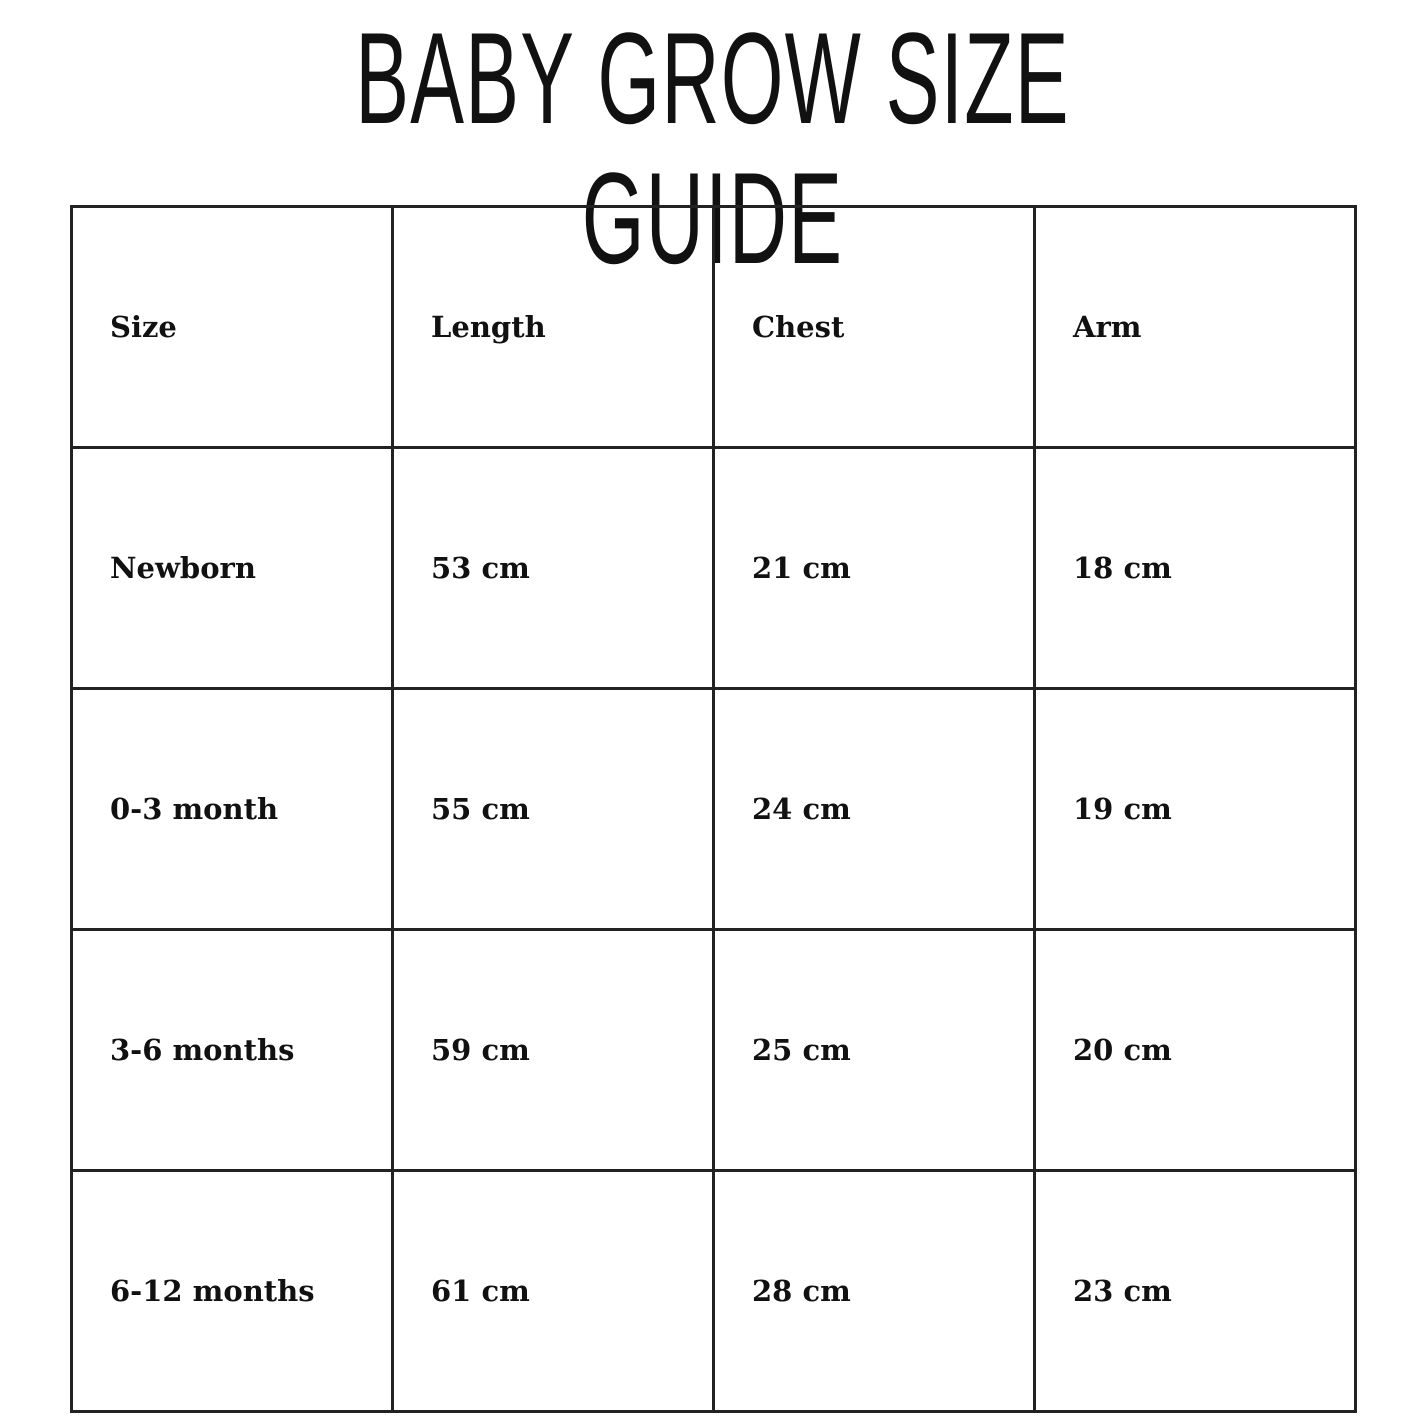 The width and height of the screenshot is (1425, 1425). What do you see at coordinates (1195, 327) in the screenshot?
I see `header-cell: Arm` at bounding box center [1195, 327].